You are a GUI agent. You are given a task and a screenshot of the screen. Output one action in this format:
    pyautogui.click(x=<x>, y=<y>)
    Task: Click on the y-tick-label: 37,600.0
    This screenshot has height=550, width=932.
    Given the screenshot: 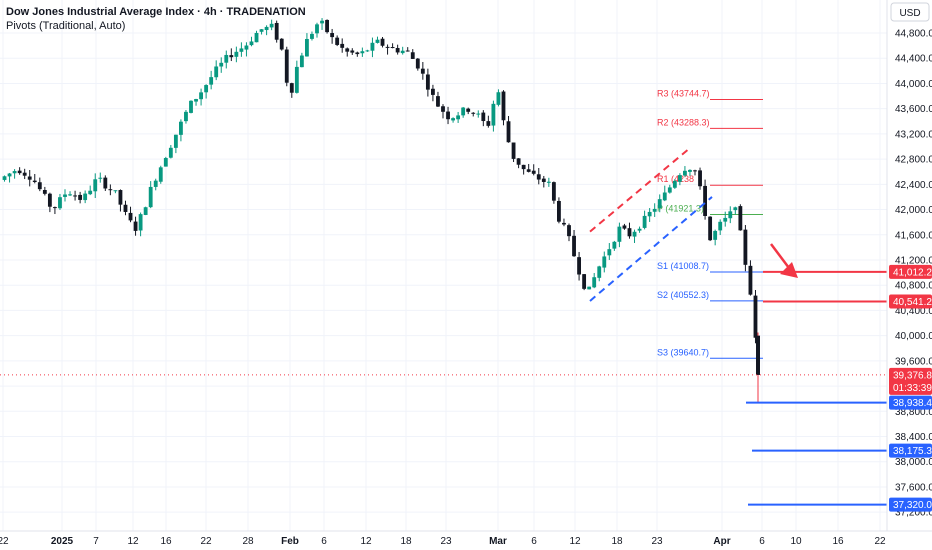 What is the action you would take?
    pyautogui.click(x=913, y=487)
    